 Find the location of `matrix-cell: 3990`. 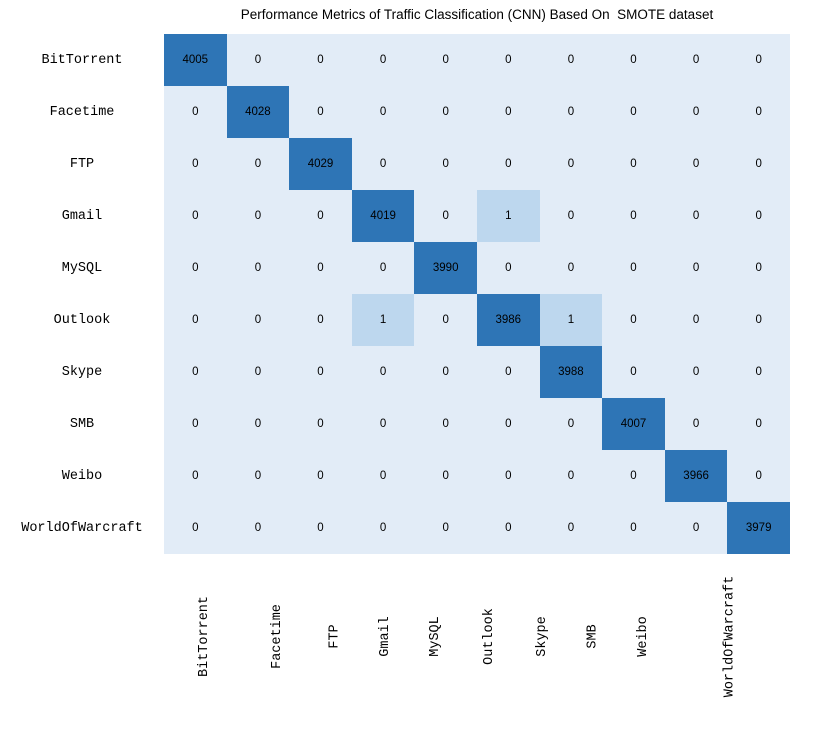

matrix-cell: 3990 is located at coordinates (445, 268).